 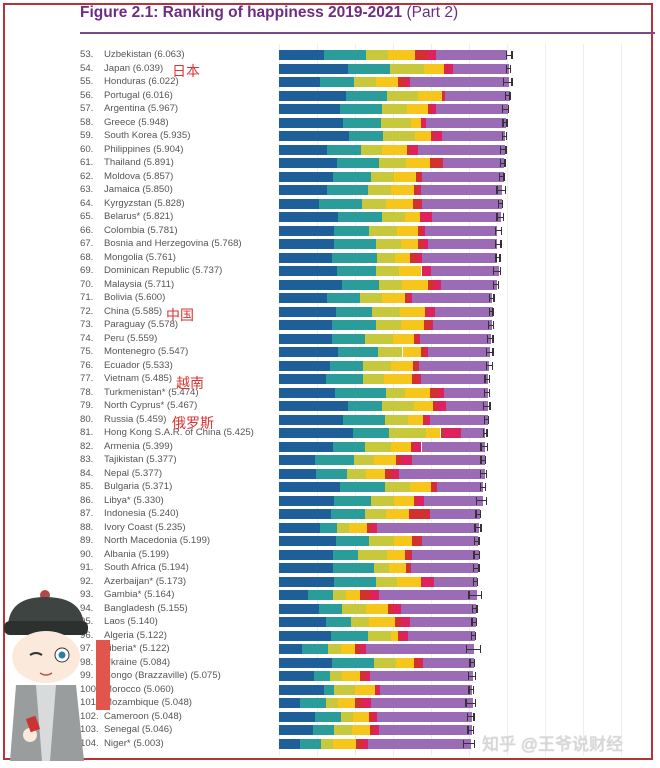 I want to click on bar-segment-generosity, so click(x=423, y=352).